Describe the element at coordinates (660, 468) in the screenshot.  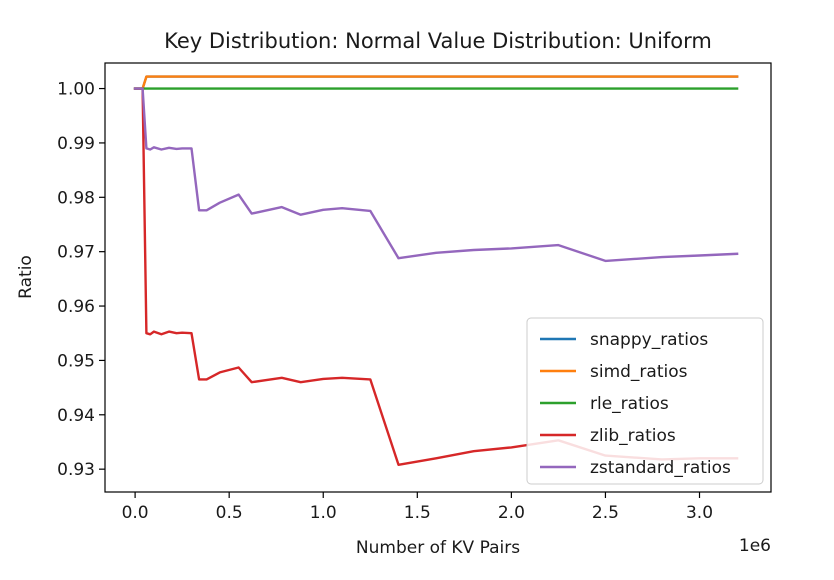
I see `legend-label: zstandard_ratios` at that location.